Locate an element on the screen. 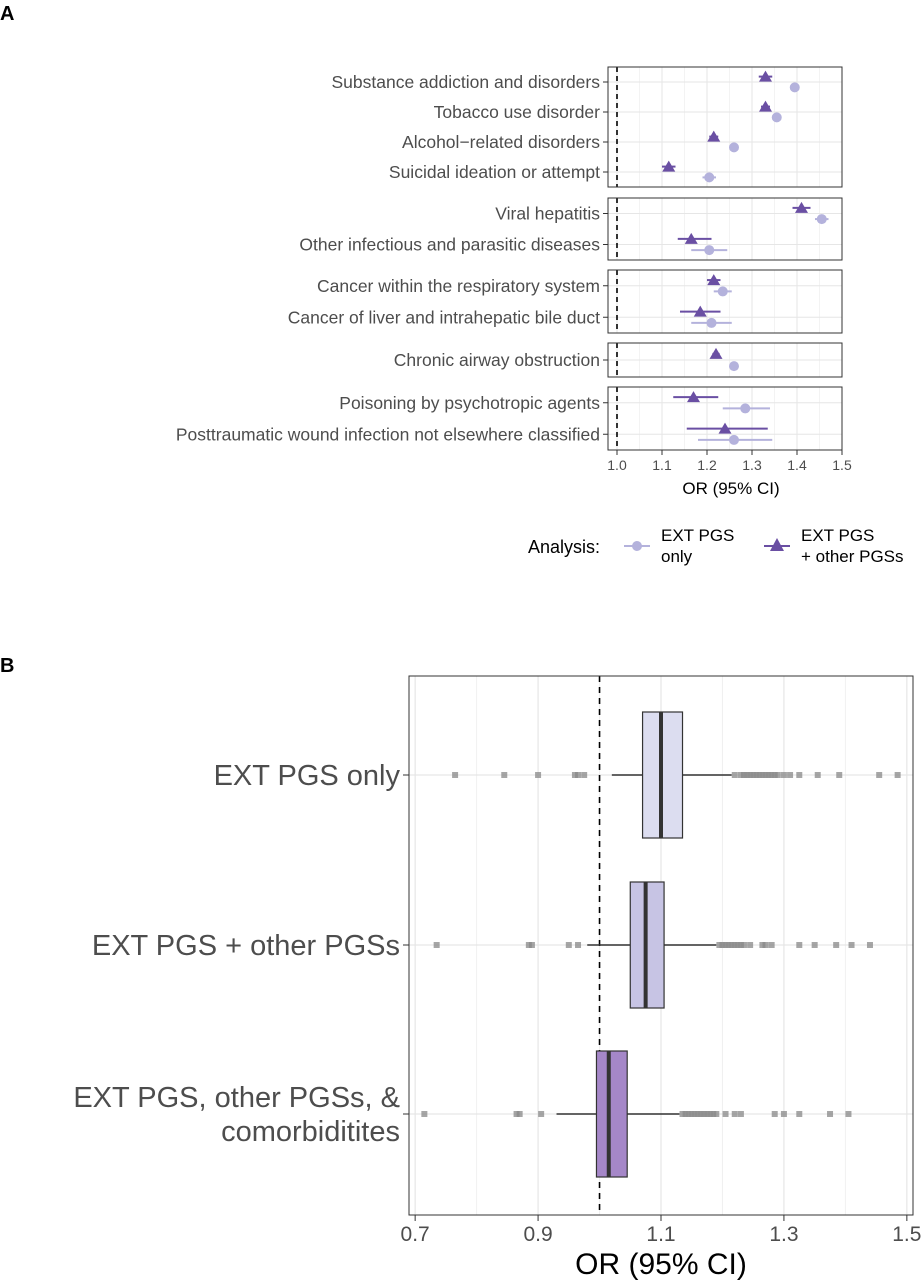 The image size is (922, 1280). legend-label-ext-other-line1: EXT PGS is located at coordinates (837, 535).